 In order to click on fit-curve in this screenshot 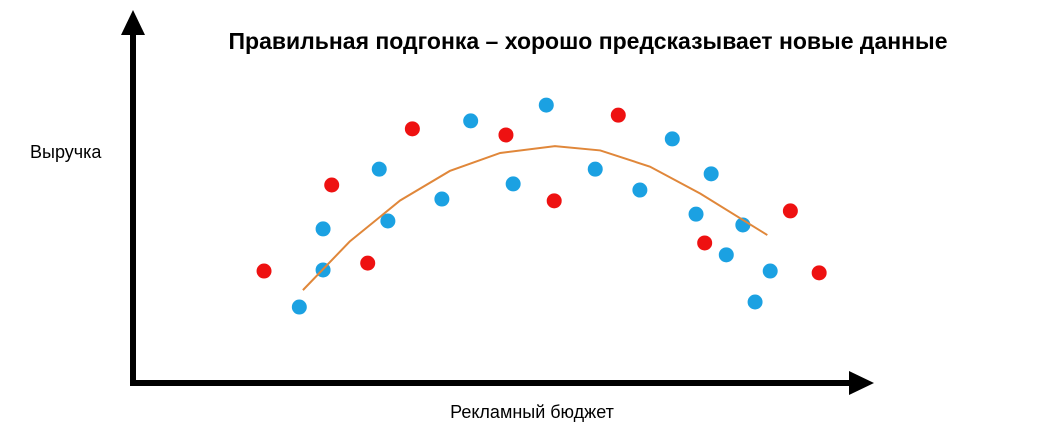, I will do `click(535, 218)`.